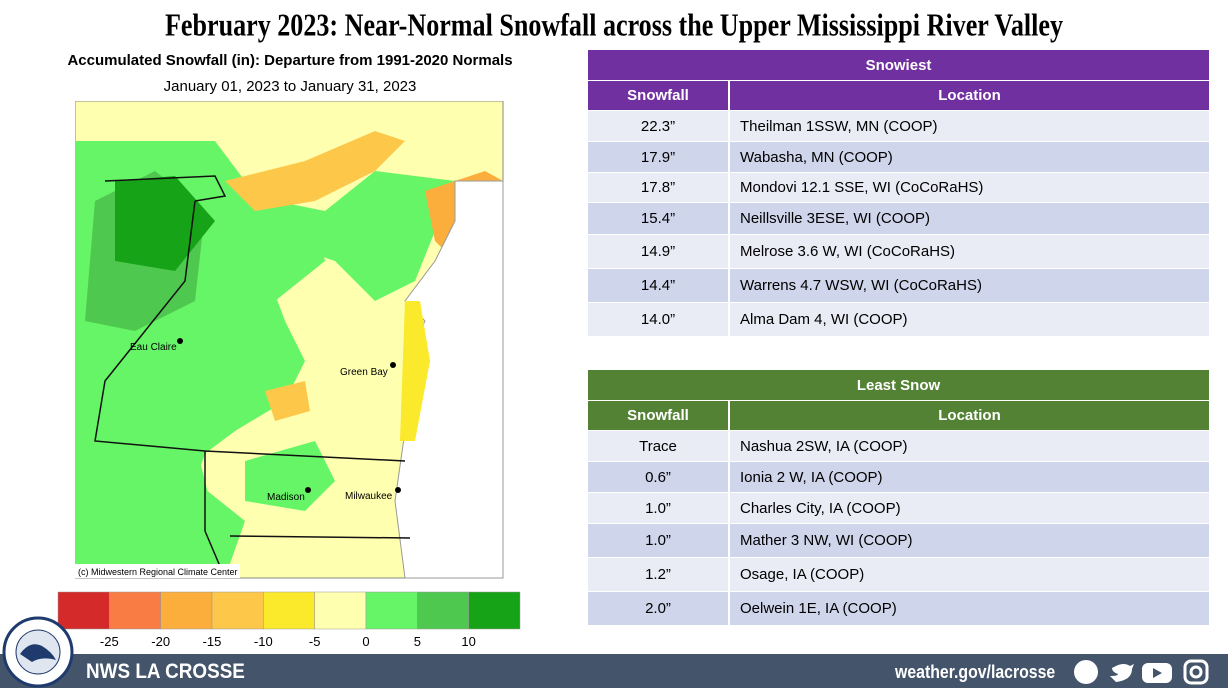 This screenshot has width=1228, height=688. Describe the element at coordinates (969, 126) in the screenshot. I see `location-cell: Theilman 1SSW, MN (COOP)` at that location.